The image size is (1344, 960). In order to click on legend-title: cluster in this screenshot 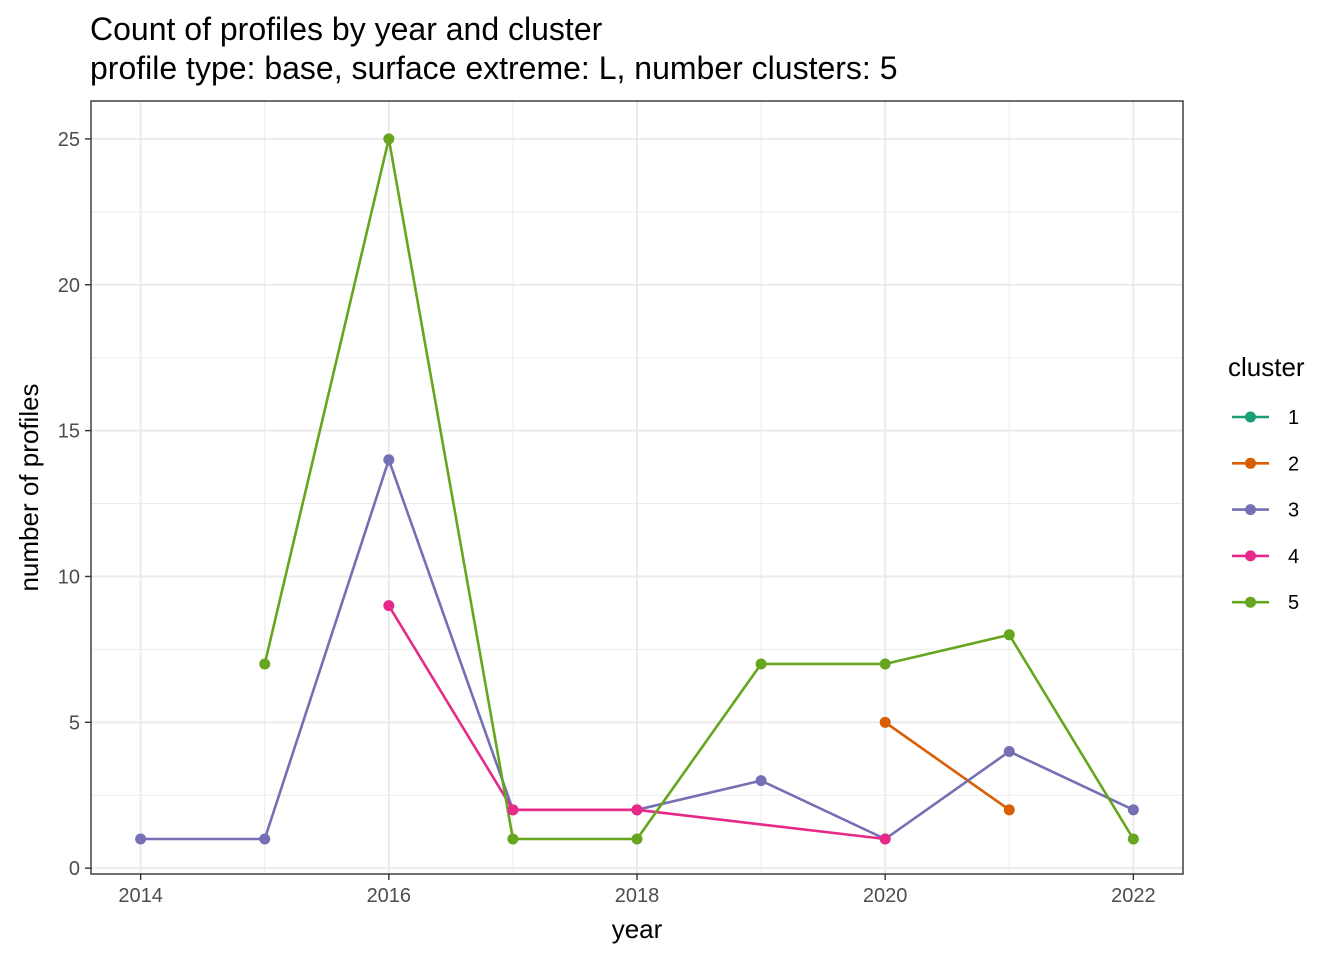, I will do `click(1266, 367)`.